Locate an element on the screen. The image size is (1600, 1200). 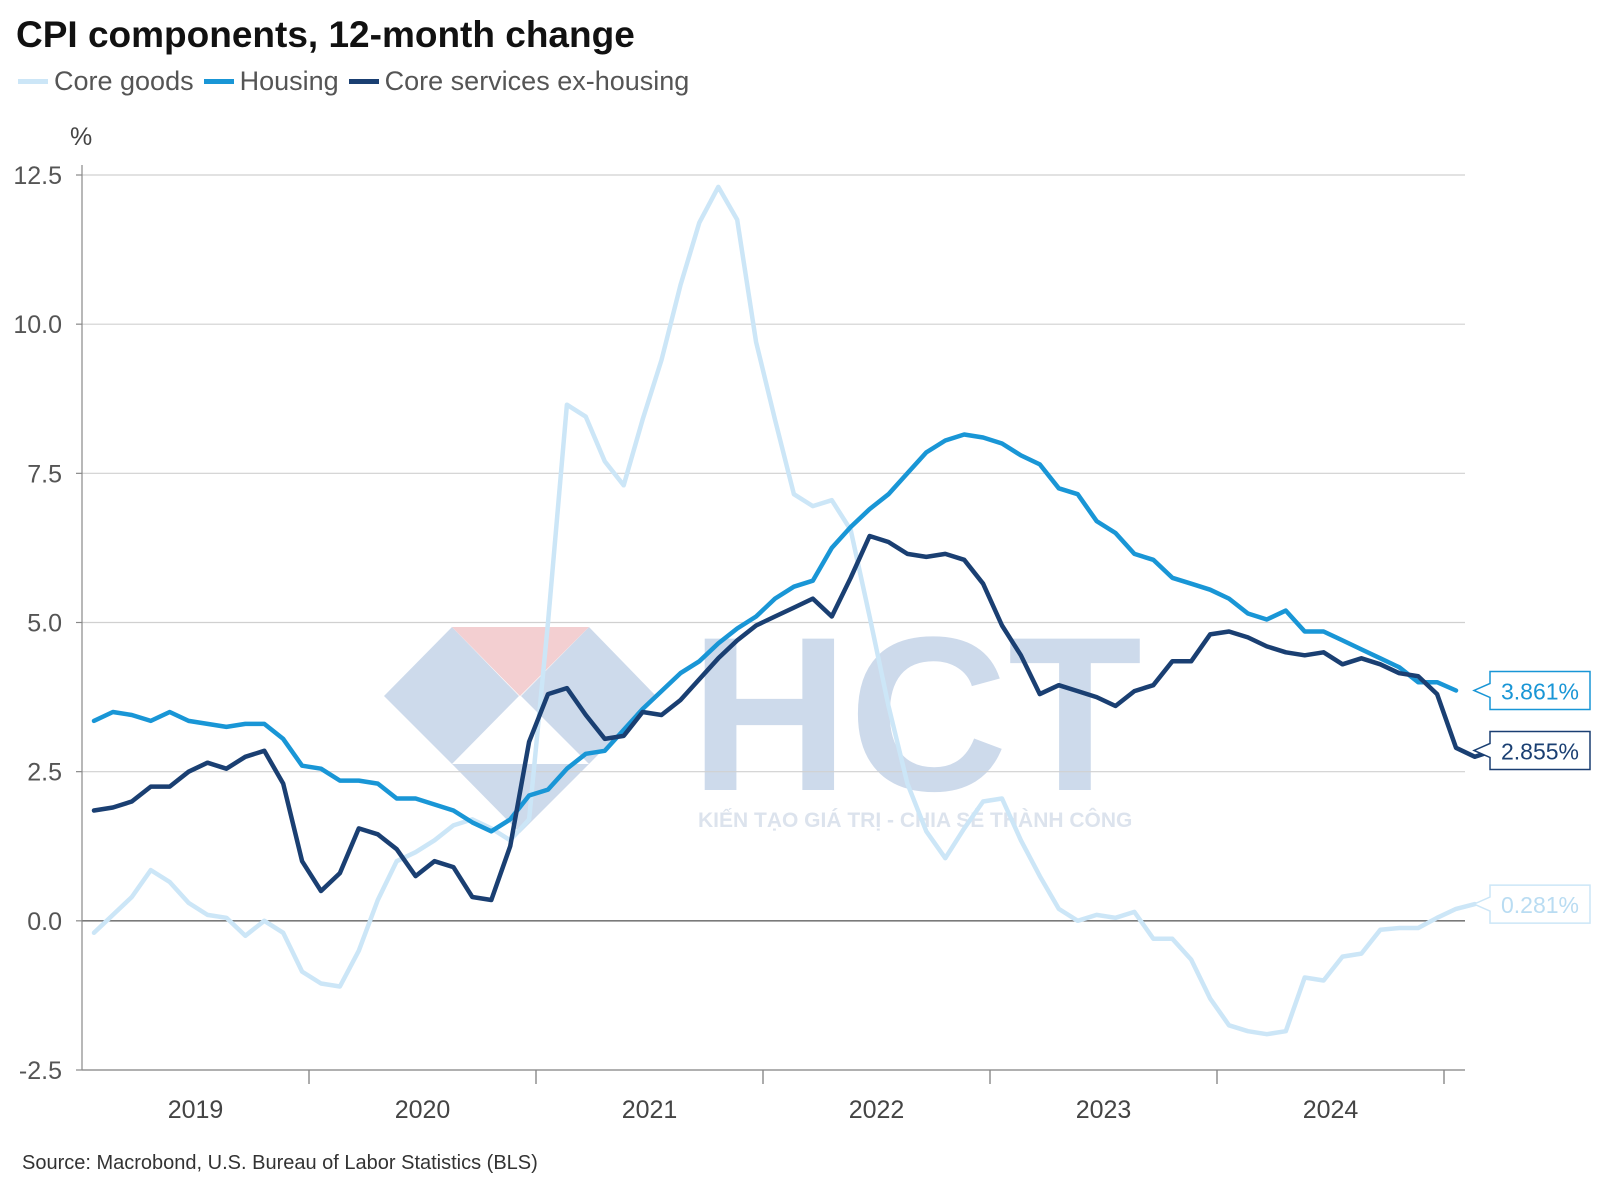
end-label-box-core-services is located at coordinates (1531, 750).